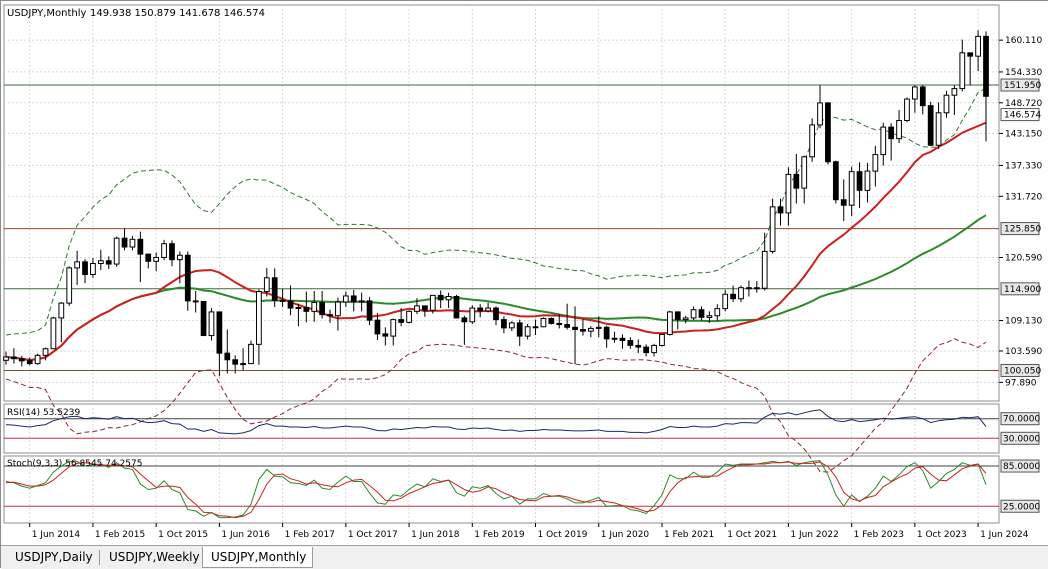  What do you see at coordinates (257, 557) in the screenshot?
I see `tab-usdjpy-monthly: USDJPY,Monthly` at bounding box center [257, 557].